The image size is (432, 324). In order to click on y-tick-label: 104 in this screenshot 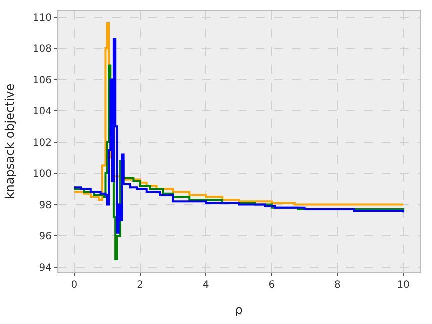, I will do `click(42, 112)`.